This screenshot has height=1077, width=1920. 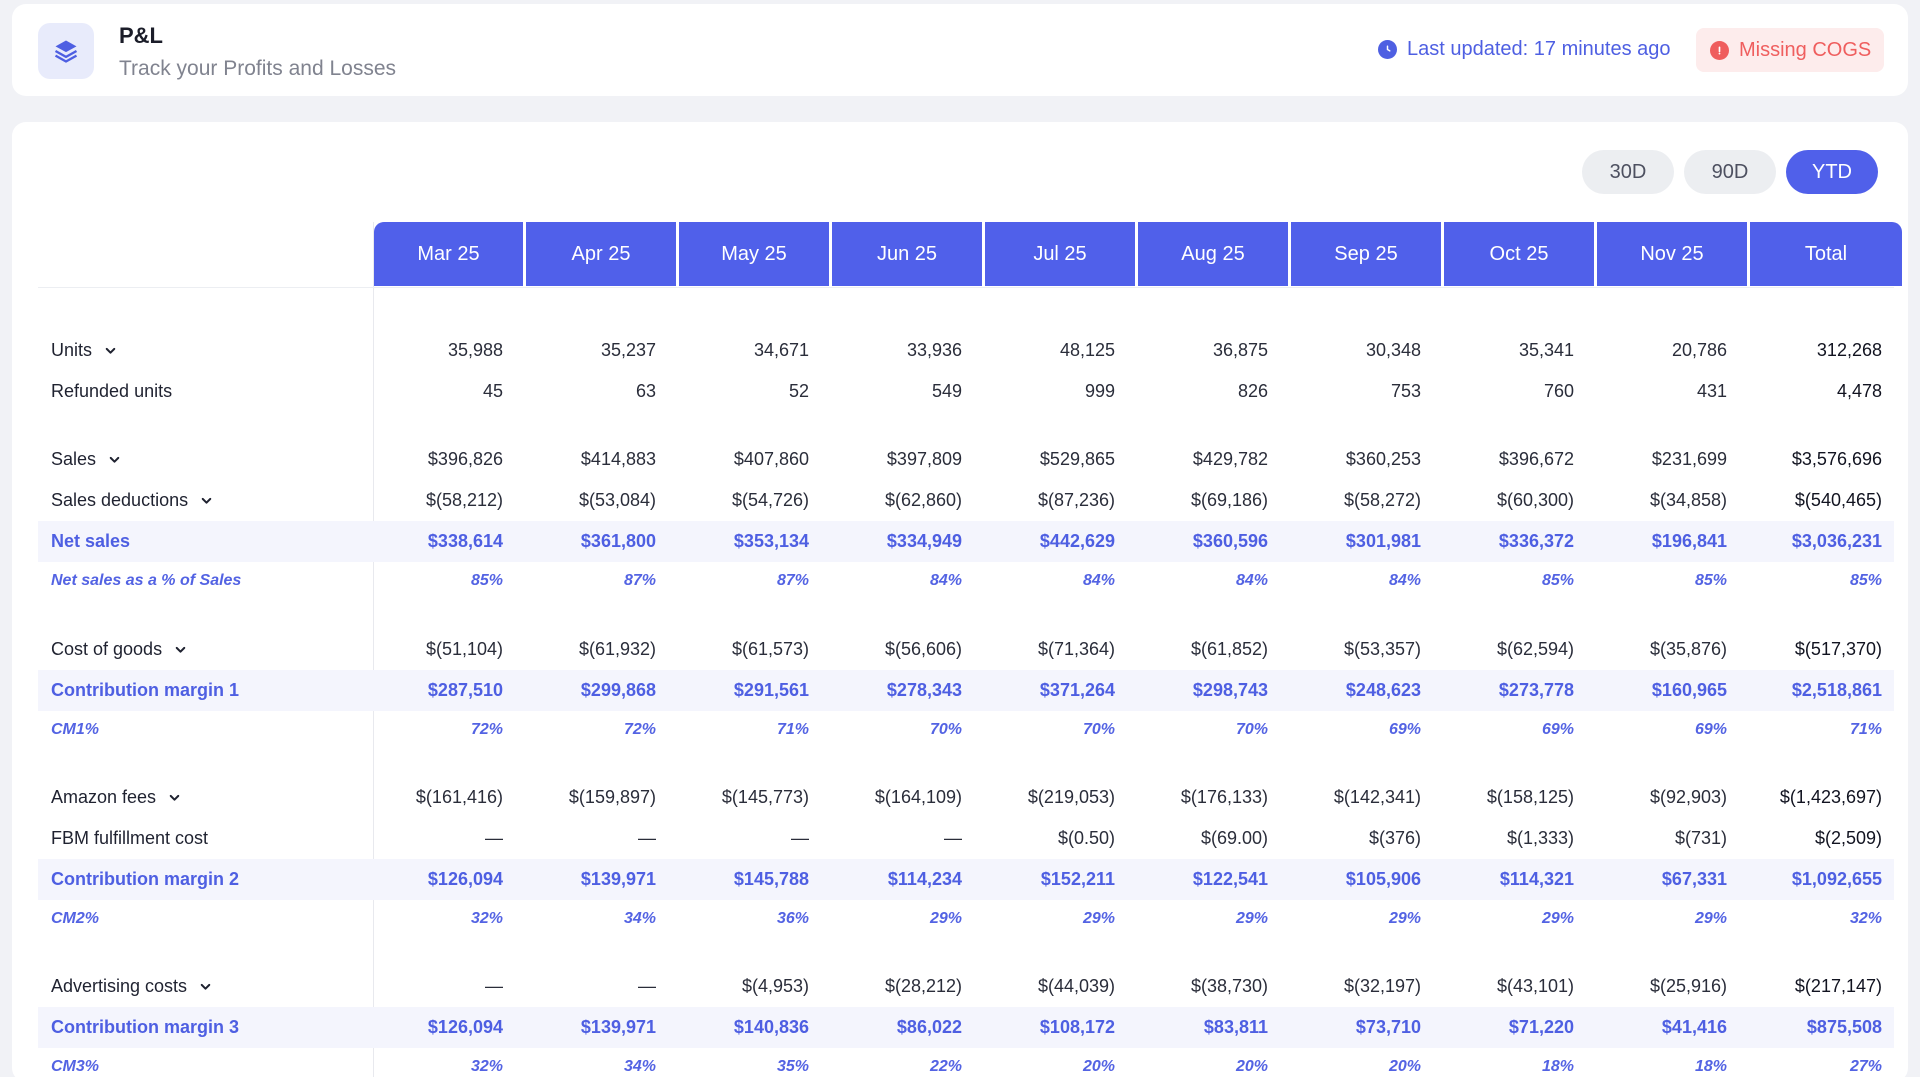 What do you see at coordinates (1536, 879) in the screenshot?
I see `cell-oct-25: $114,321` at bounding box center [1536, 879].